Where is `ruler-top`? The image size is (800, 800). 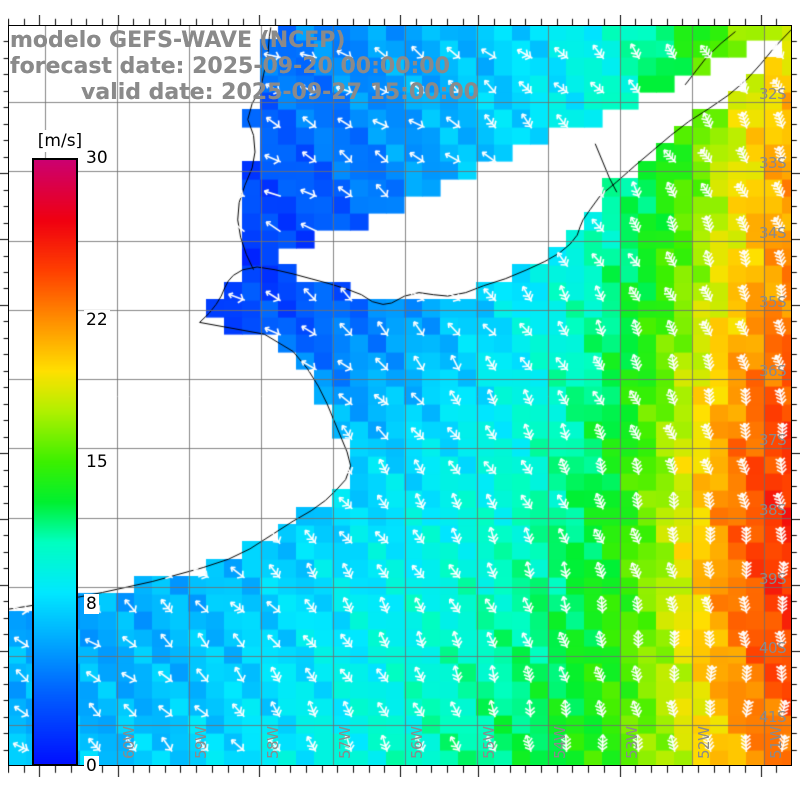 ruler-top is located at coordinates (400, 20).